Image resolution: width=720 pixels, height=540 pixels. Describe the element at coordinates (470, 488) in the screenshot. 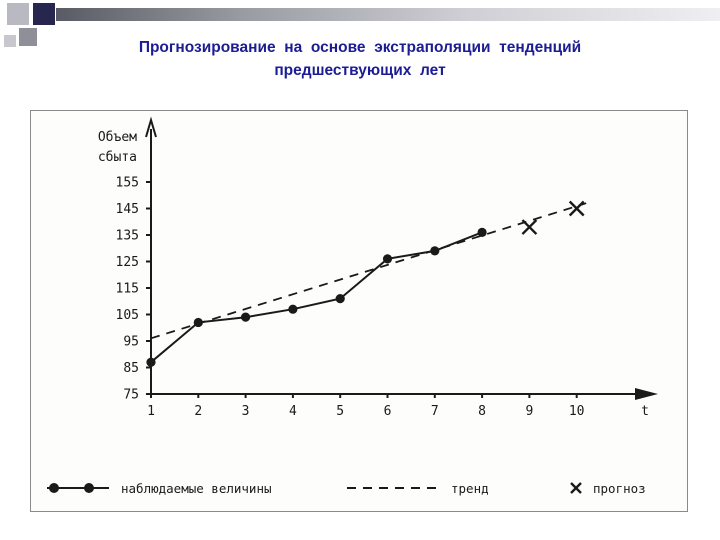

I see `legend-label-trend: тренд` at that location.